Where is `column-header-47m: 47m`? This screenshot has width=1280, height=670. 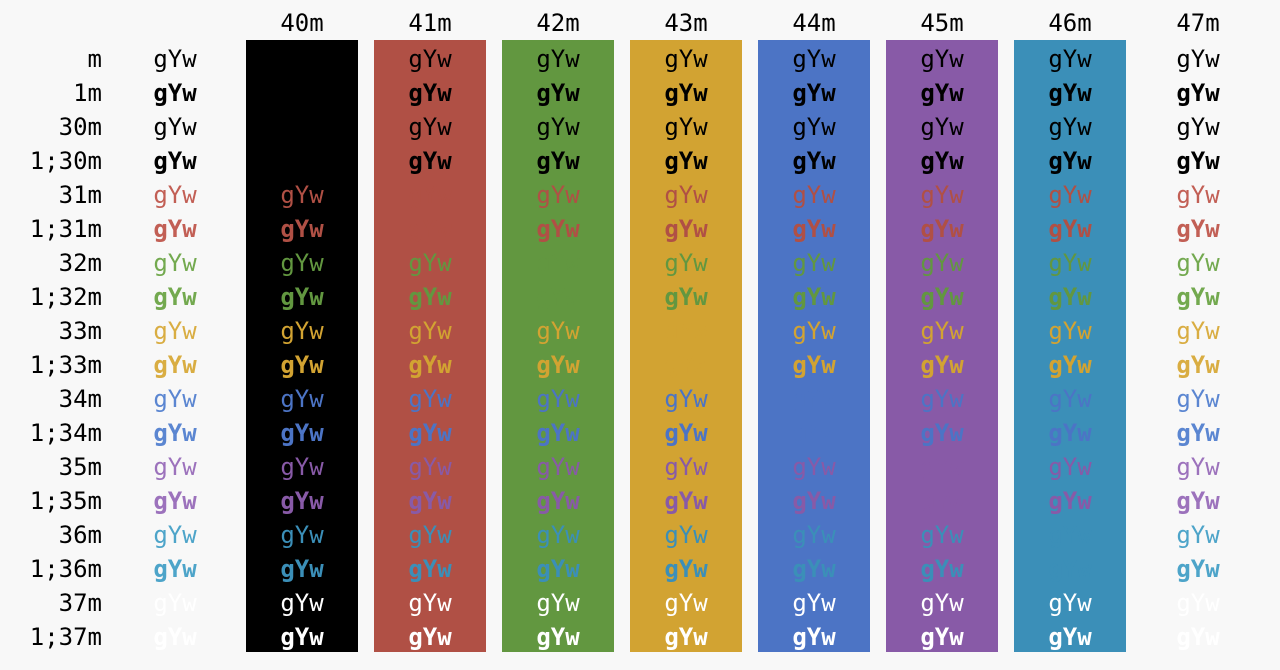 column-header-47m: 47m is located at coordinates (1198, 23).